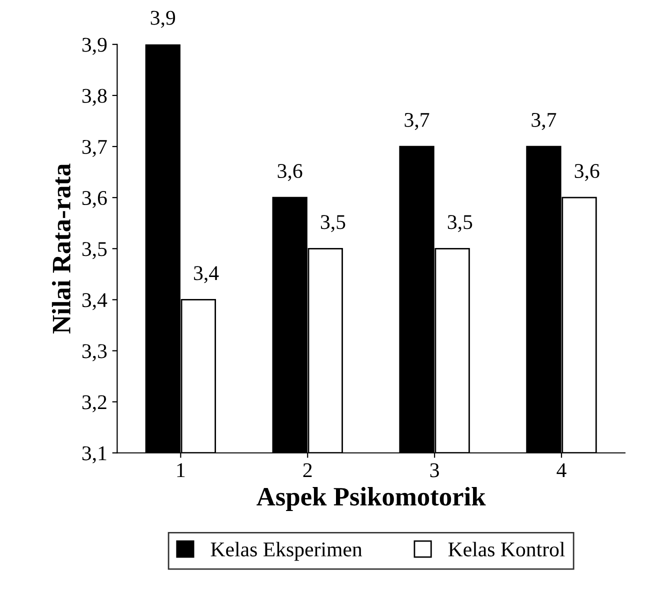  What do you see at coordinates (94, 199) in the screenshot?
I see `y-tick-label: 3,6` at bounding box center [94, 199].